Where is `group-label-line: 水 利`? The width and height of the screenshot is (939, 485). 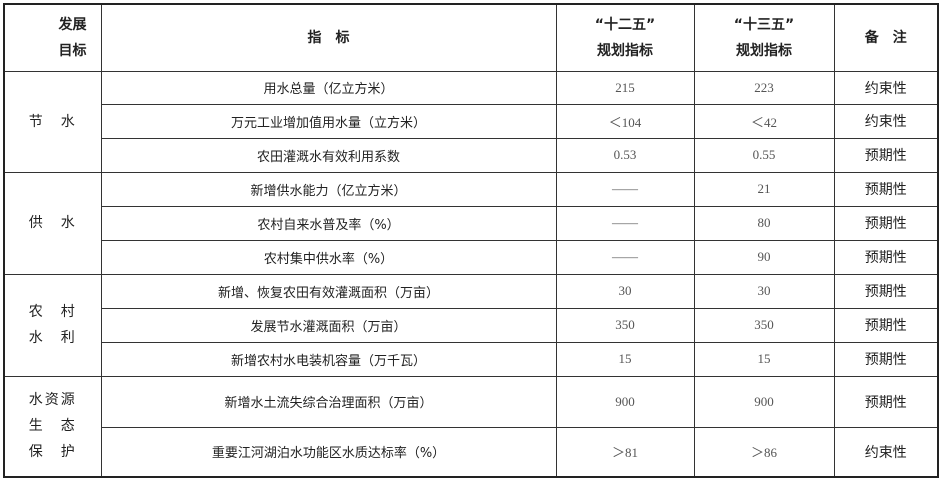
group-label-line: 水 利 is located at coordinates (52, 338).